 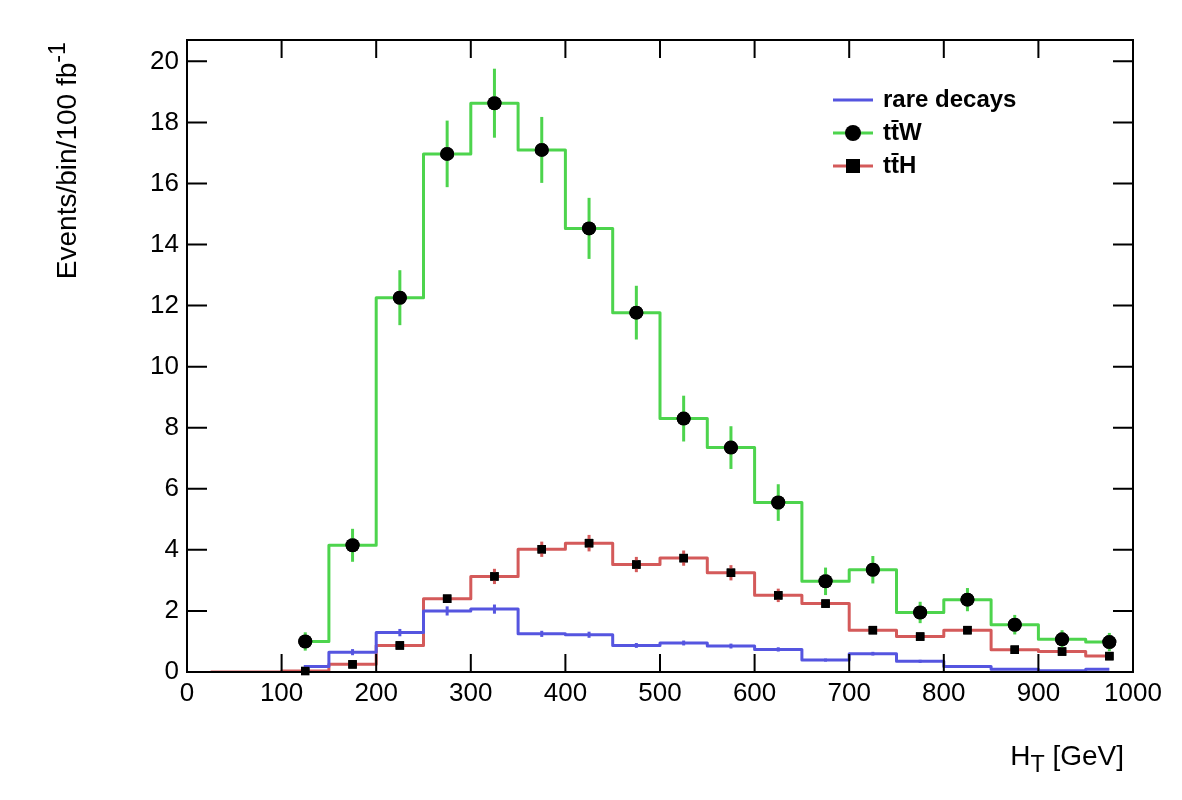 I want to click on x-tick-label: 500, so click(x=660, y=691).